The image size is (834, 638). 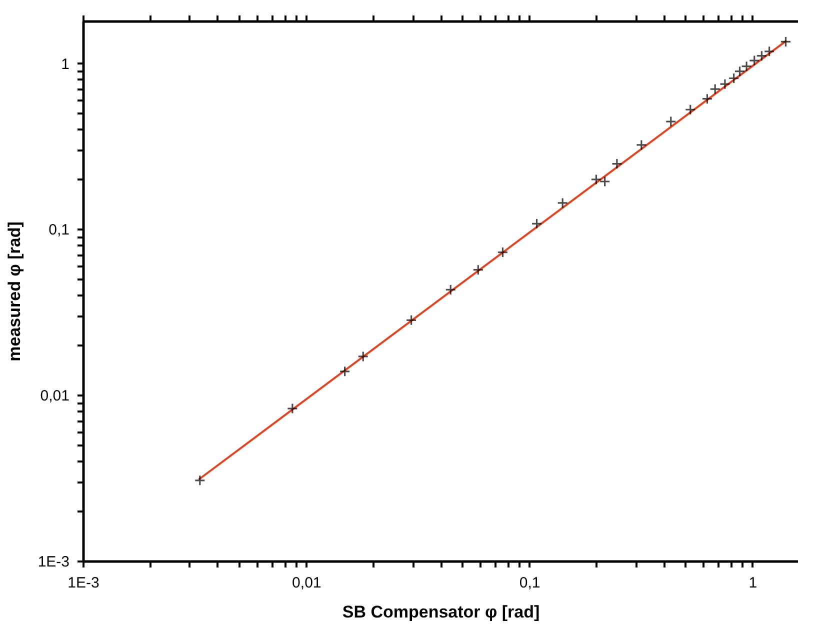 I want to click on y-axis-title: measured φ [rad], so click(x=14, y=292).